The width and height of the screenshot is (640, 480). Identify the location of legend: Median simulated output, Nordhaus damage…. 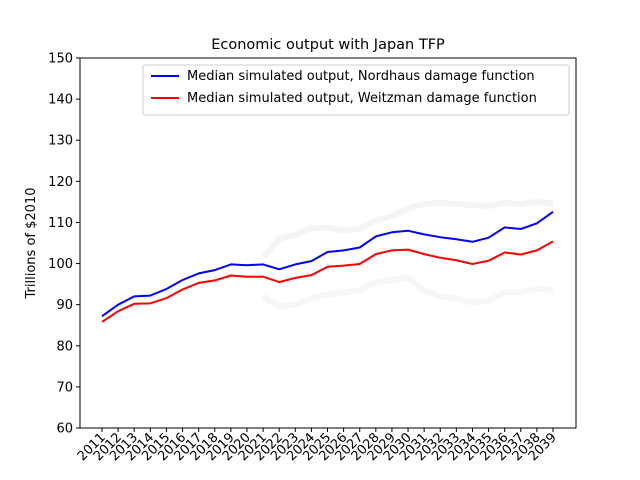
(356, 90).